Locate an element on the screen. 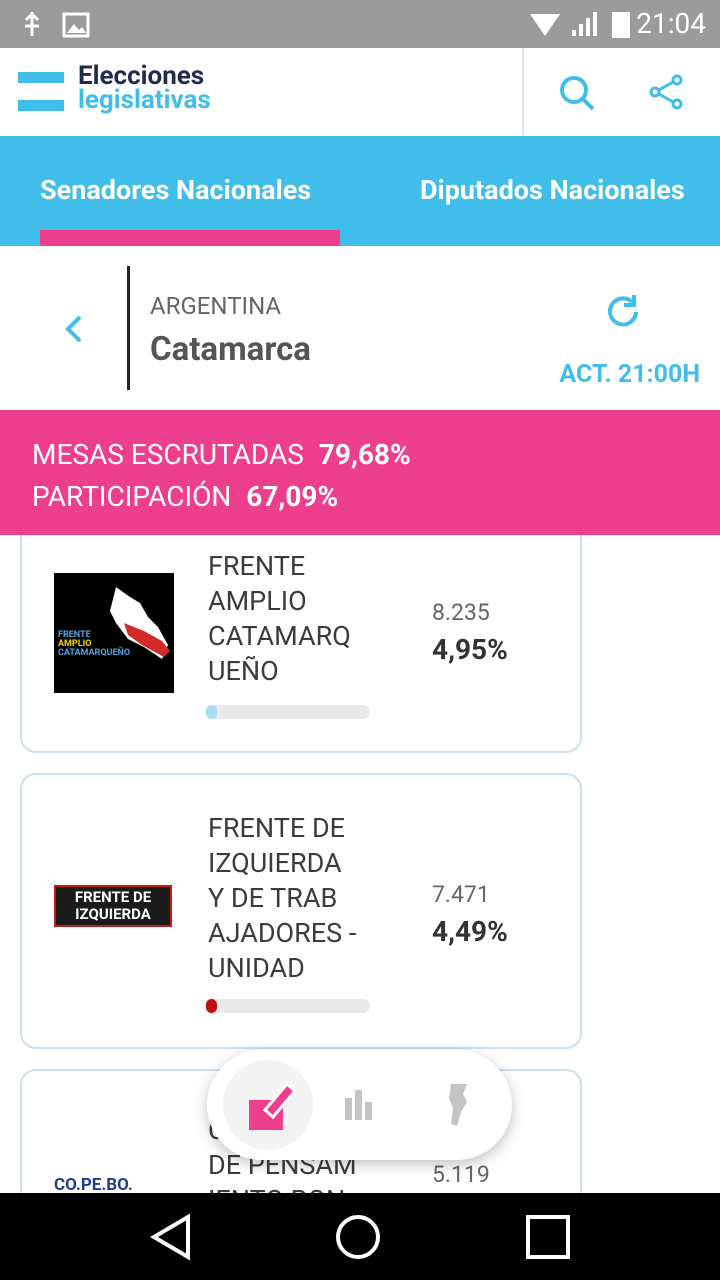  party-logo: FRENTE DE IZQUIERDA is located at coordinates (114, 911).